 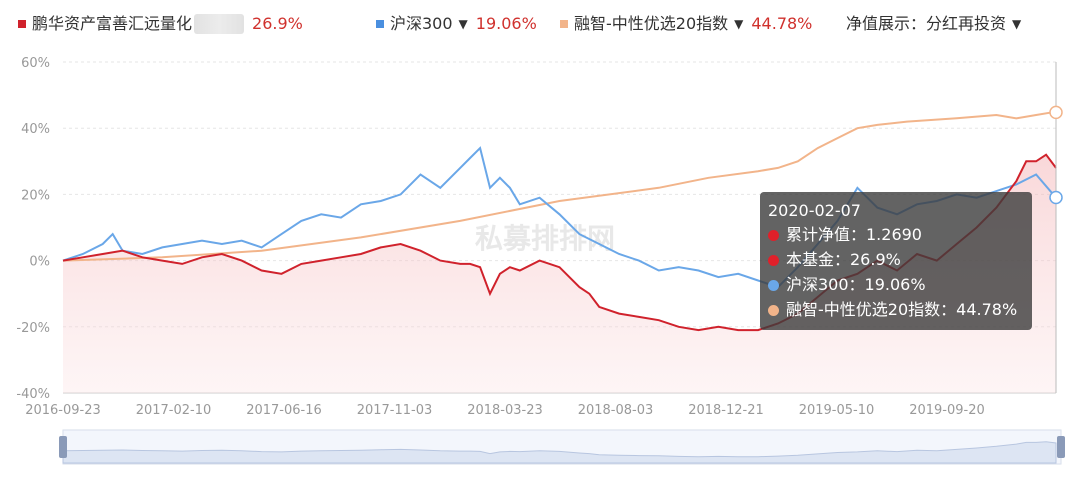 What do you see at coordinates (559, 452) in the screenshot?
I see `slider-sparkline` at bounding box center [559, 452].